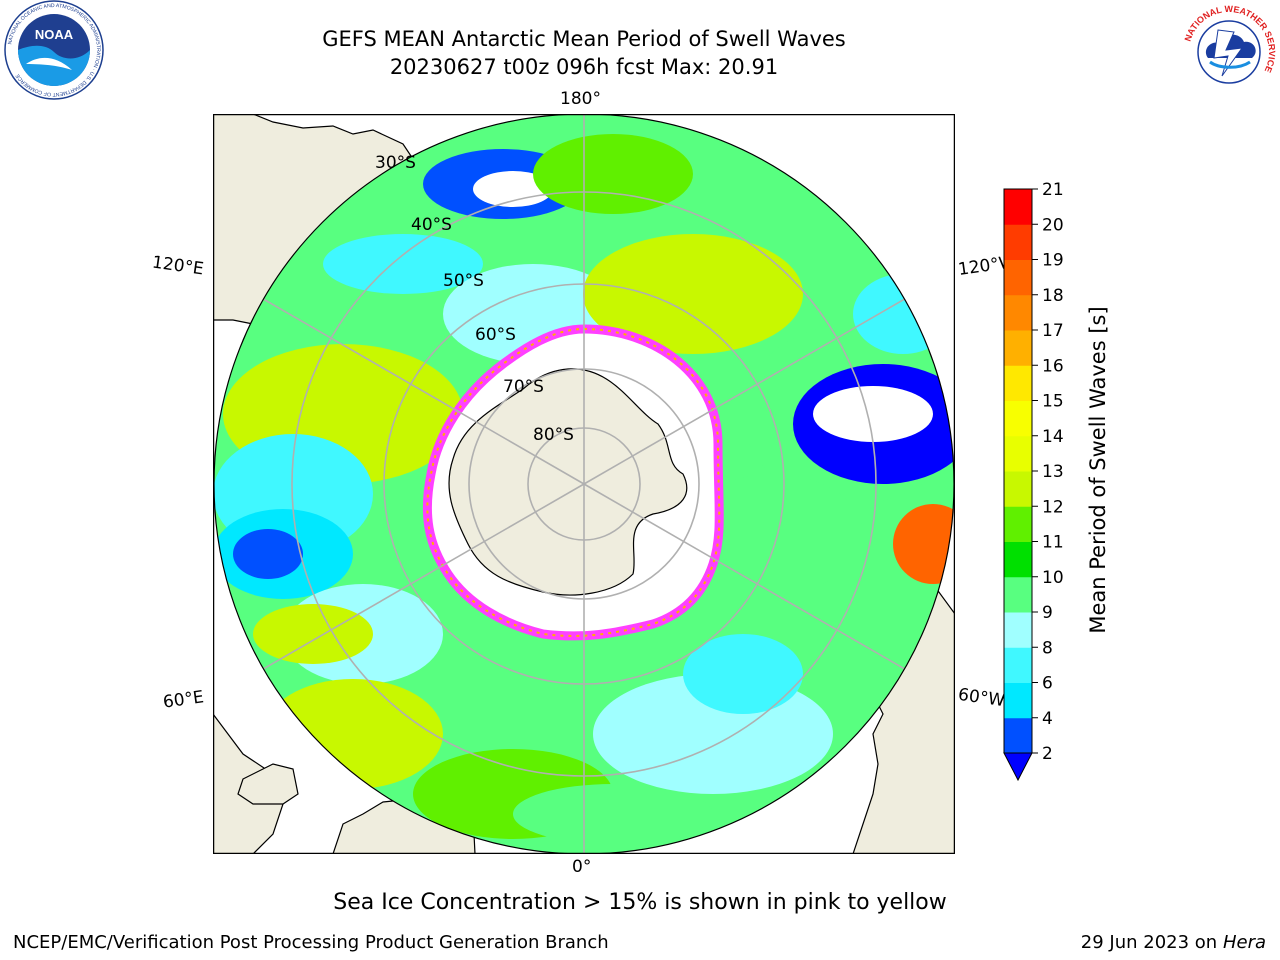  What do you see at coordinates (1053, 296) in the screenshot?
I see `colorbar-tick-label: 18` at bounding box center [1053, 296].